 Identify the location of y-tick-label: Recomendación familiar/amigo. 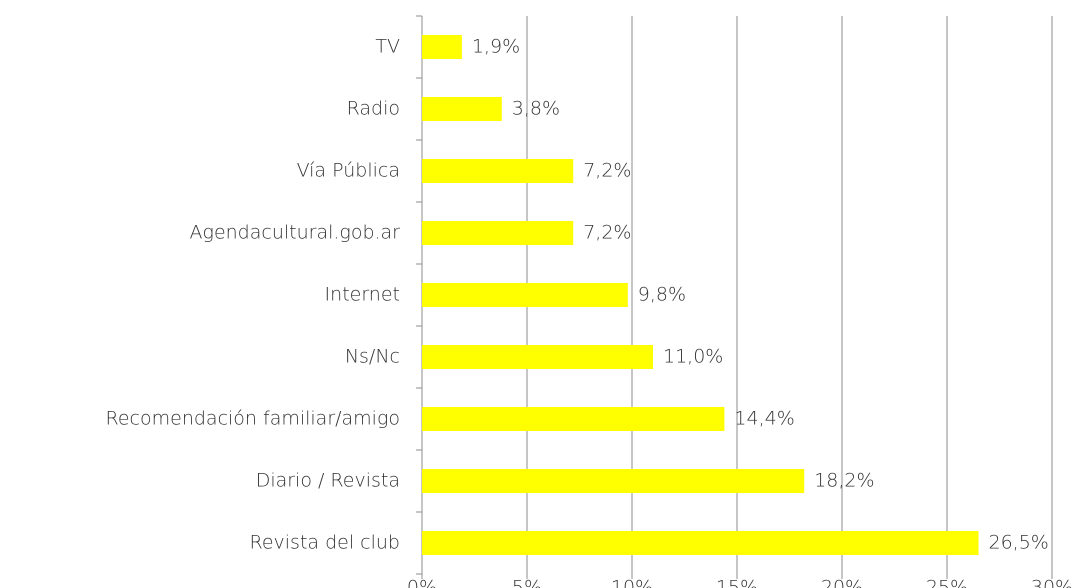
(253, 419).